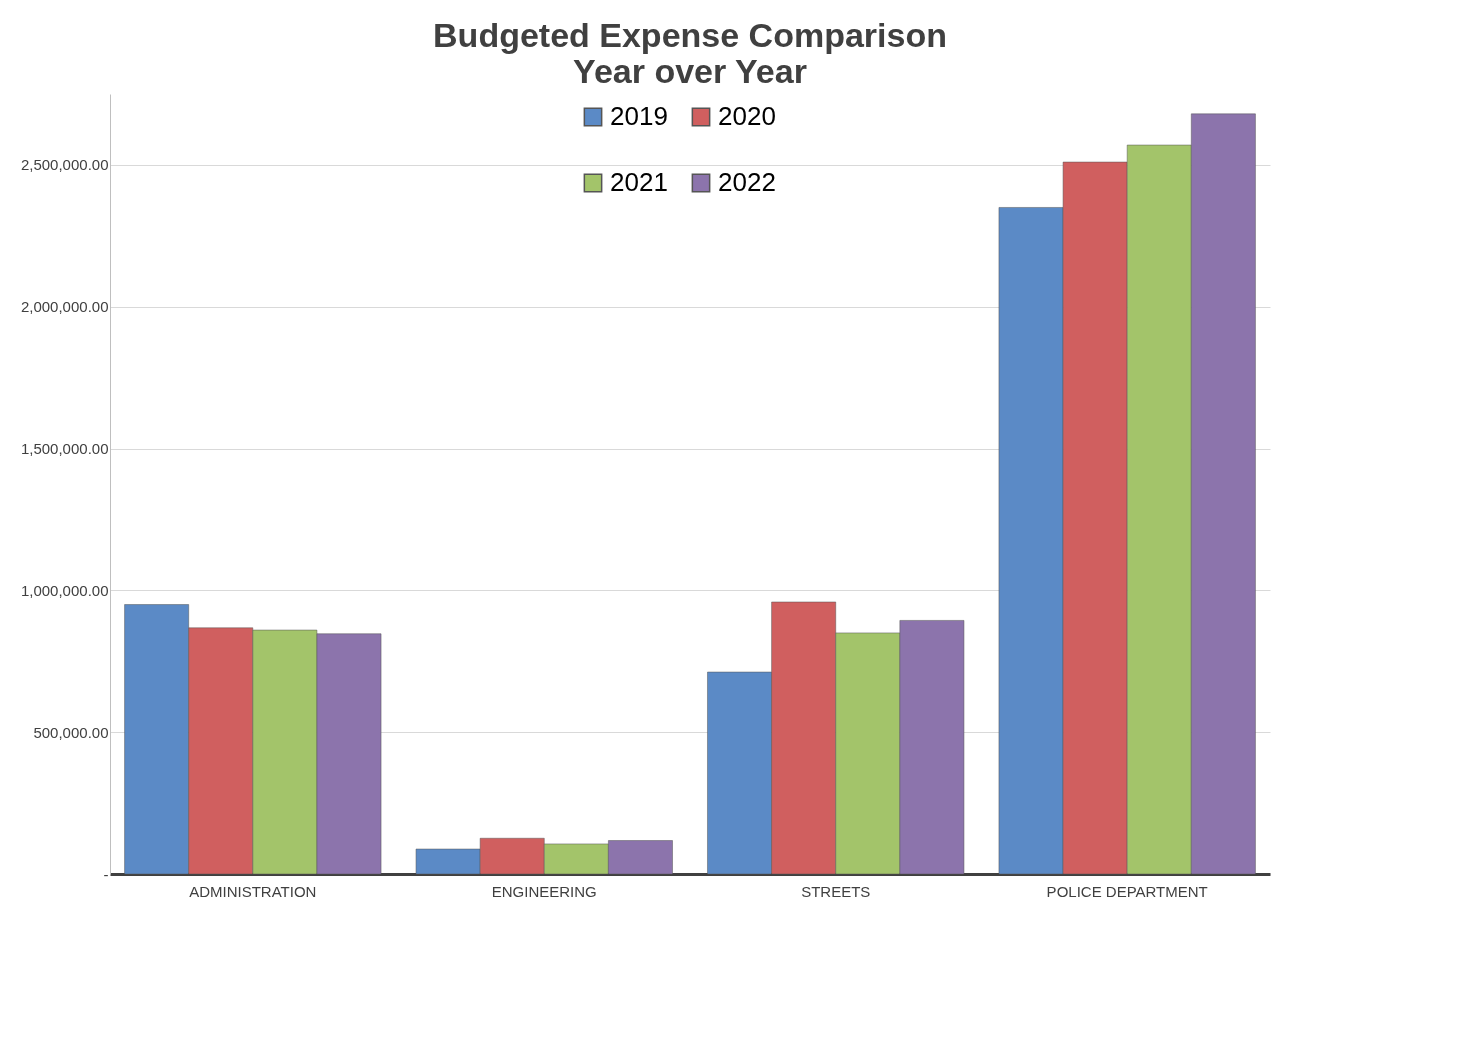  I want to click on legend-label: 2022, so click(747, 182).